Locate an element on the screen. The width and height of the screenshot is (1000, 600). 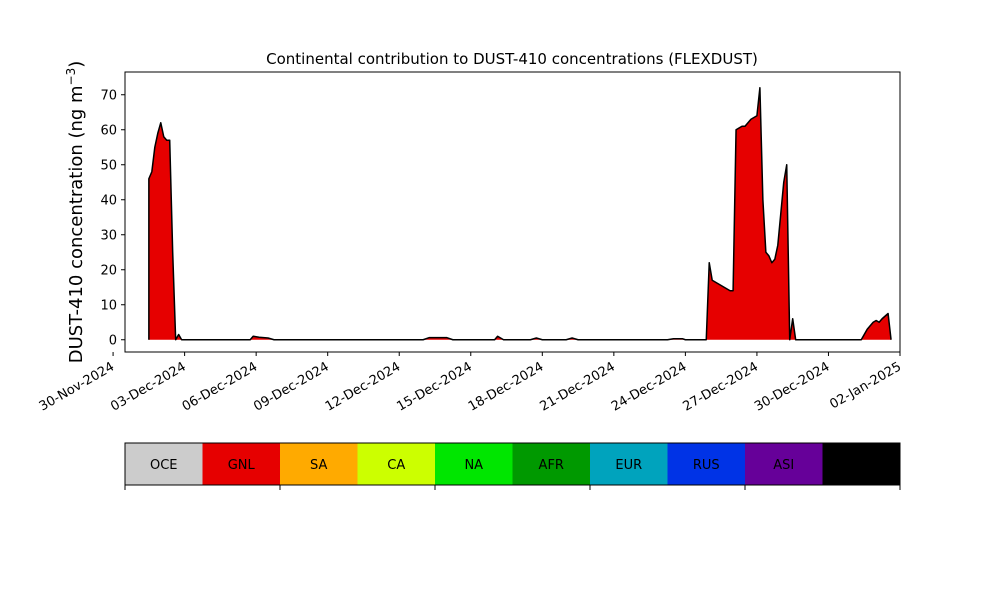
legend-label-oce: OCE is located at coordinates (164, 465).